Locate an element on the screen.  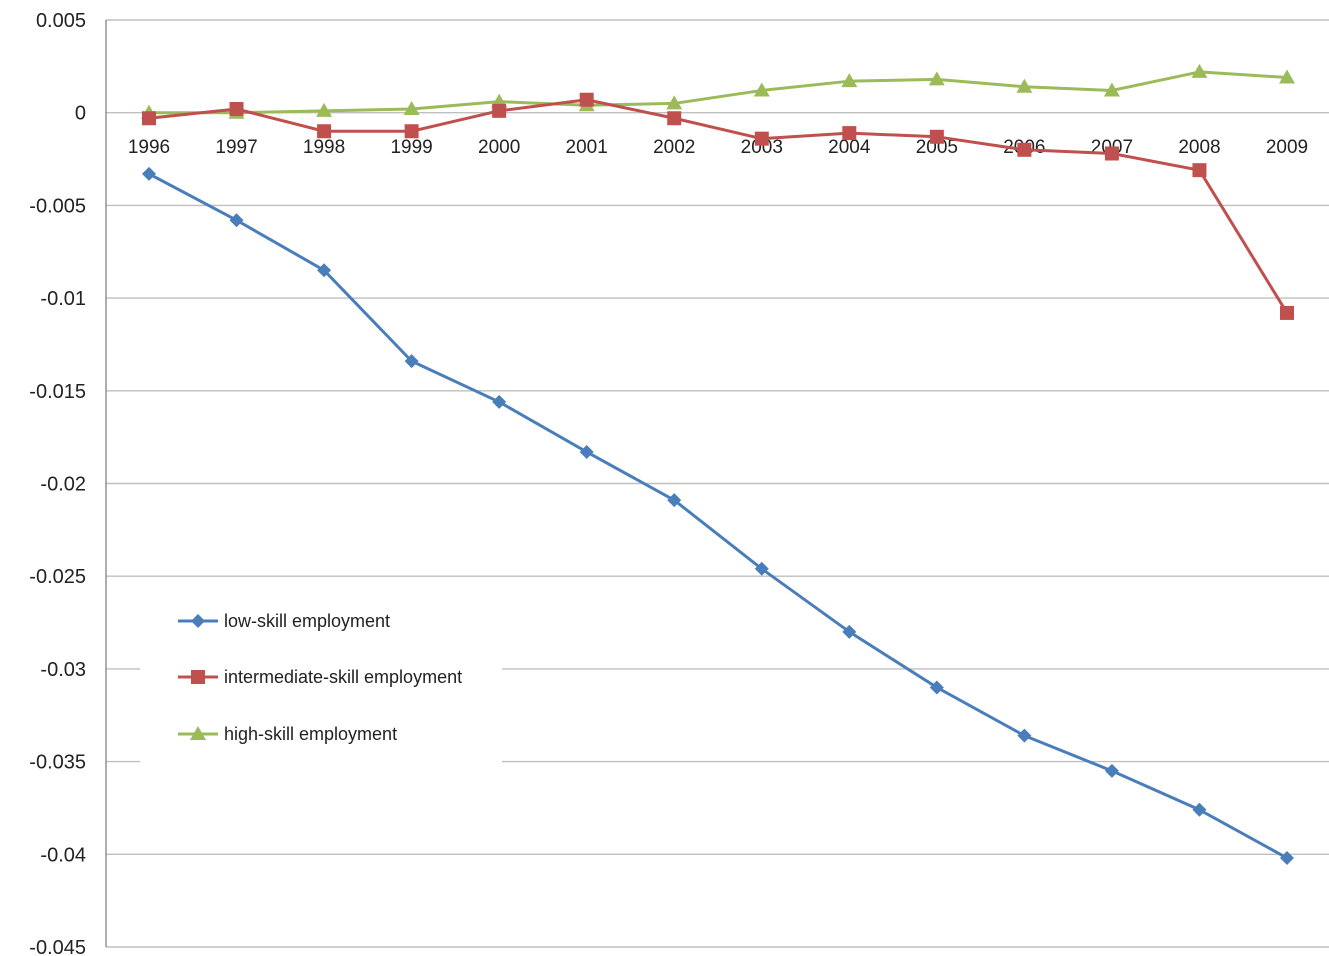
y-tick-label: -0.005 is located at coordinates (57, 206).